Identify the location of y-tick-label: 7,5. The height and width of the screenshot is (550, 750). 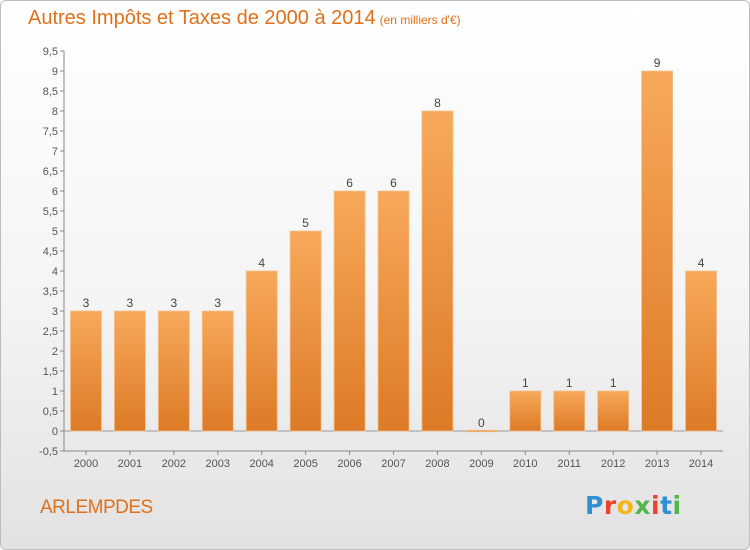
(50, 132).